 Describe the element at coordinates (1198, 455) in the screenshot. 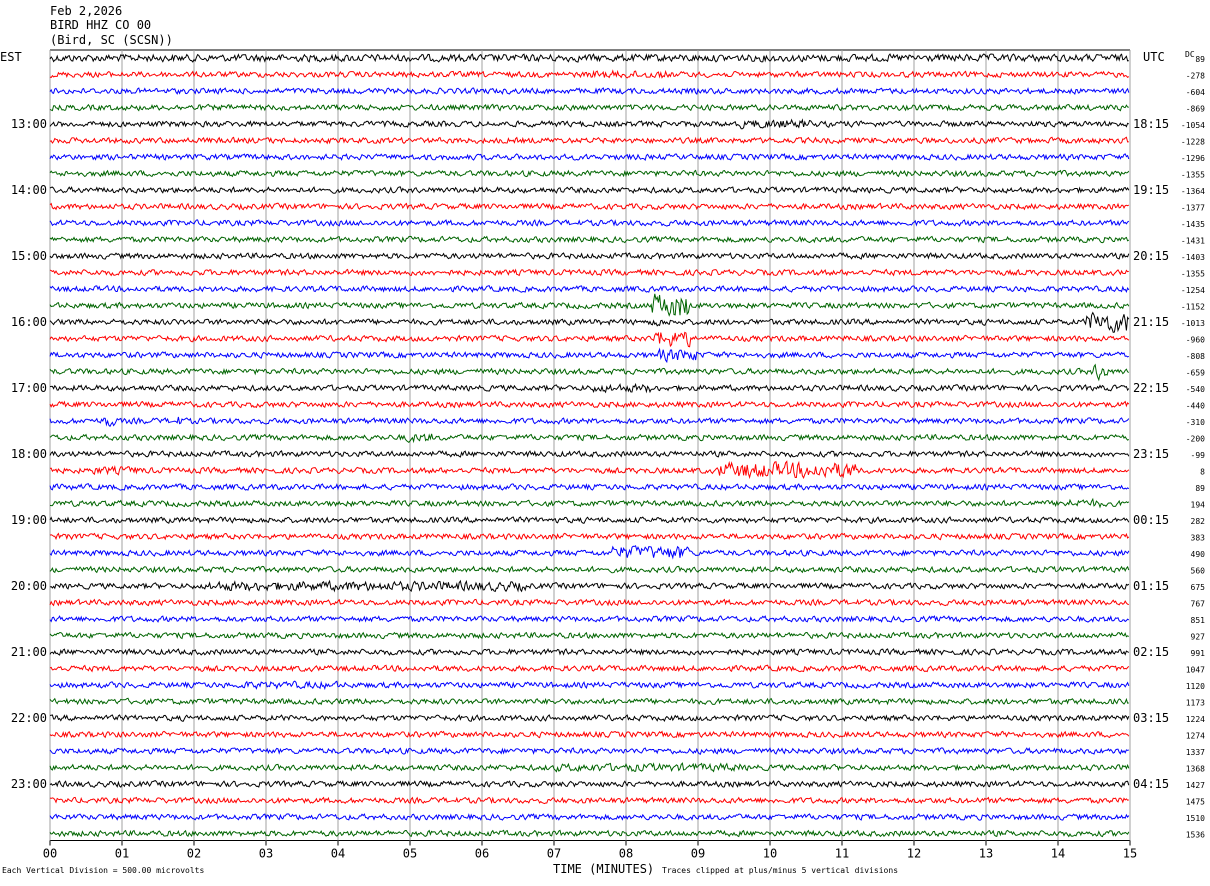

I see `dc-offset-label: -99` at that location.